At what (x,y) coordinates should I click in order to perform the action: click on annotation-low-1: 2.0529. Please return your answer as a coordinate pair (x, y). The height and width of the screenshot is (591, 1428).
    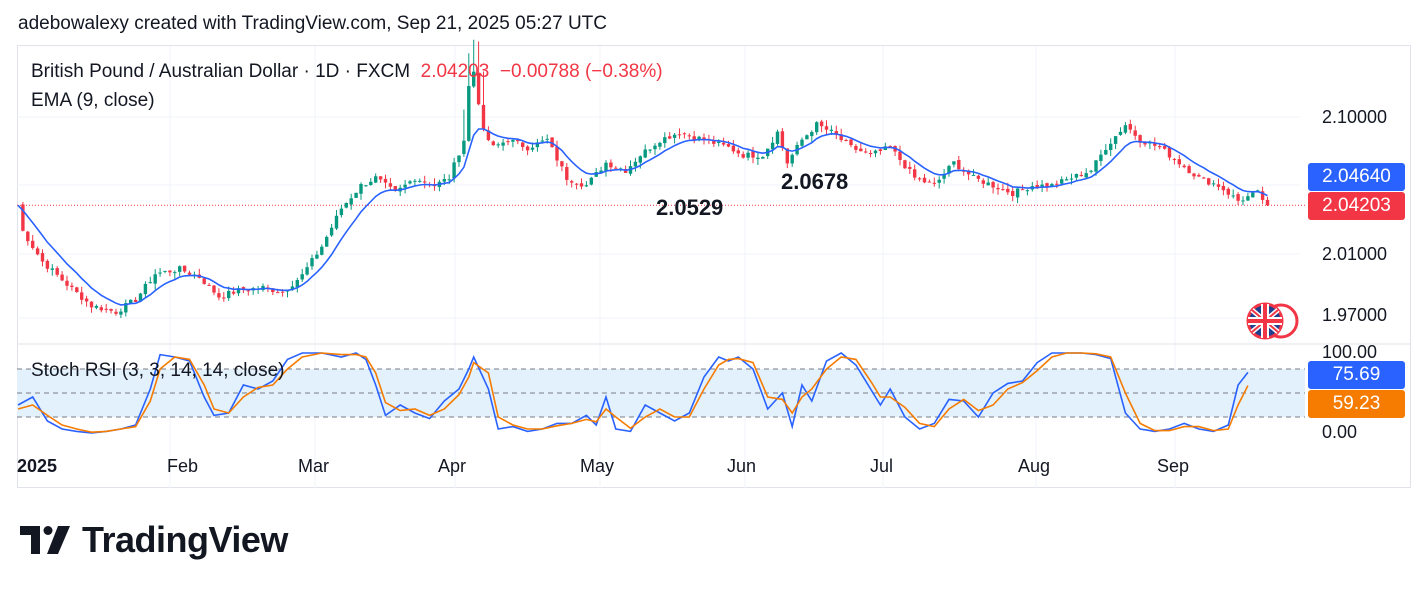
    Looking at the image, I should click on (690, 207).